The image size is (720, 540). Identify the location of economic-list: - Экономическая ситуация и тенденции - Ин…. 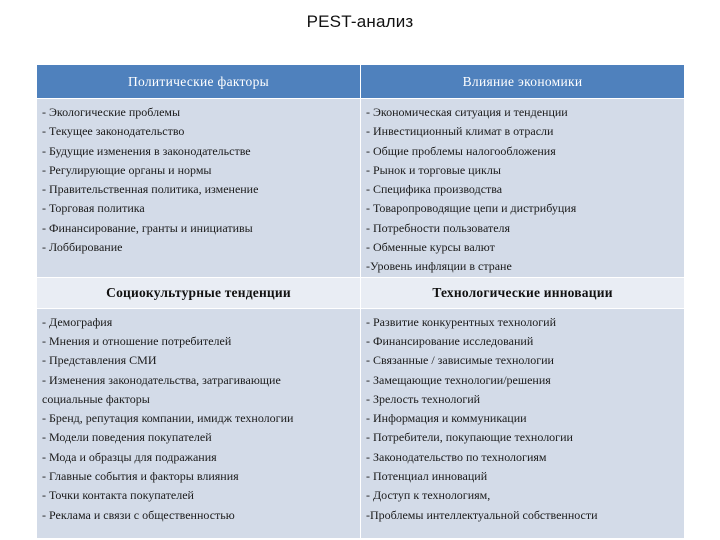
(522, 188).